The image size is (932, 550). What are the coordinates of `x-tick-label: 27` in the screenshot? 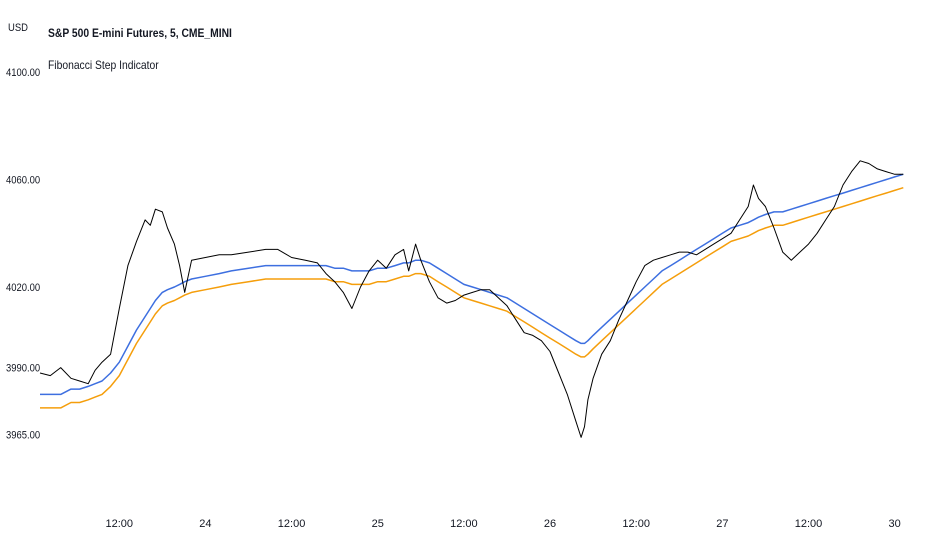 It's located at (722, 524).